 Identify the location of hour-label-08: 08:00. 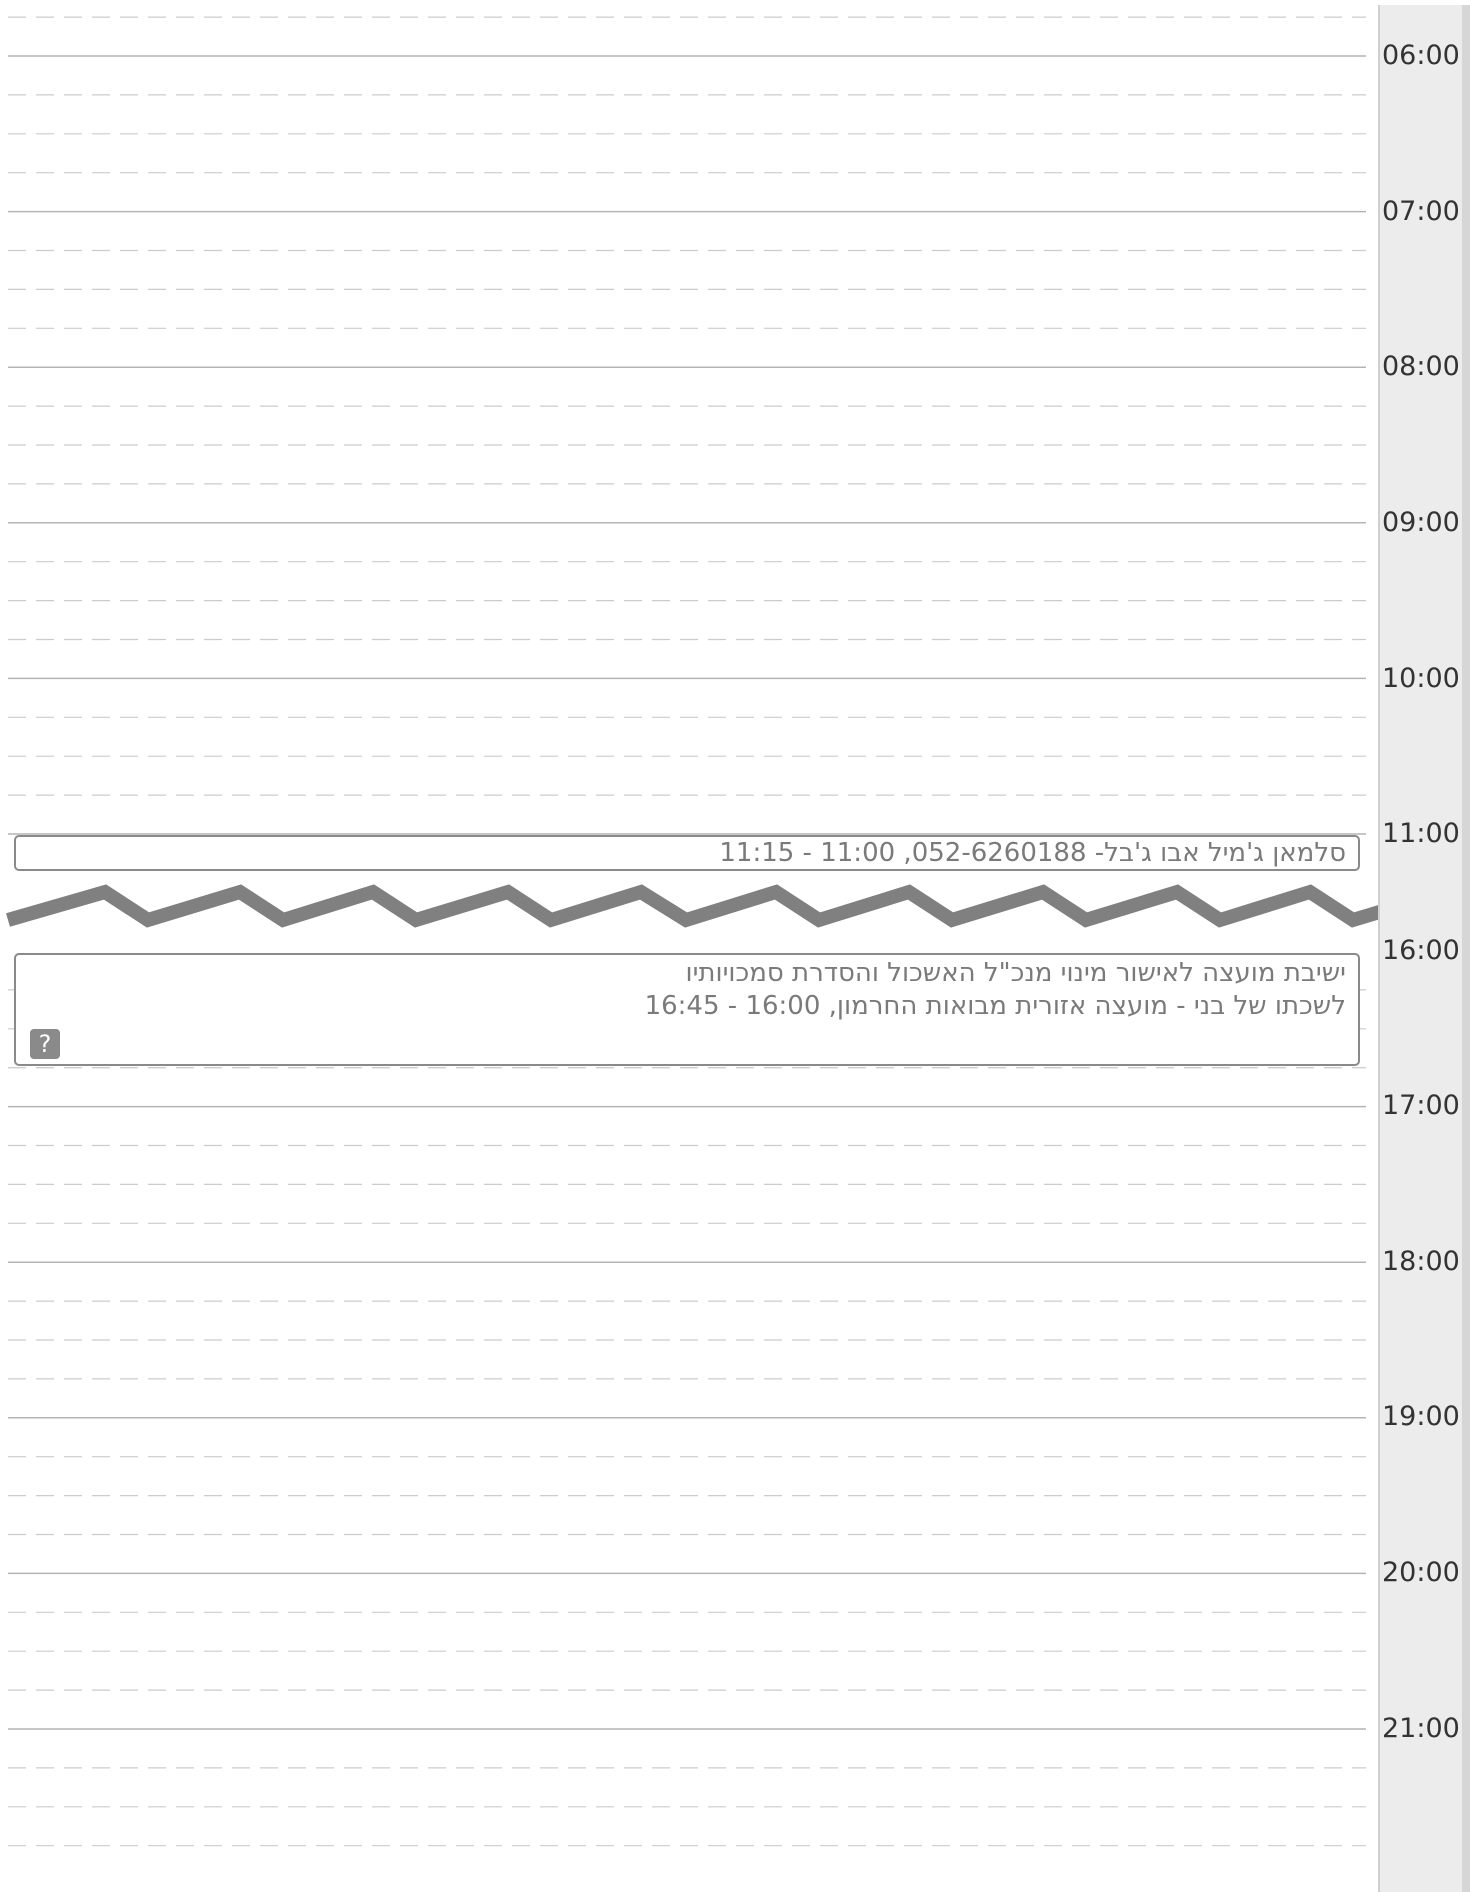
(1421, 366).